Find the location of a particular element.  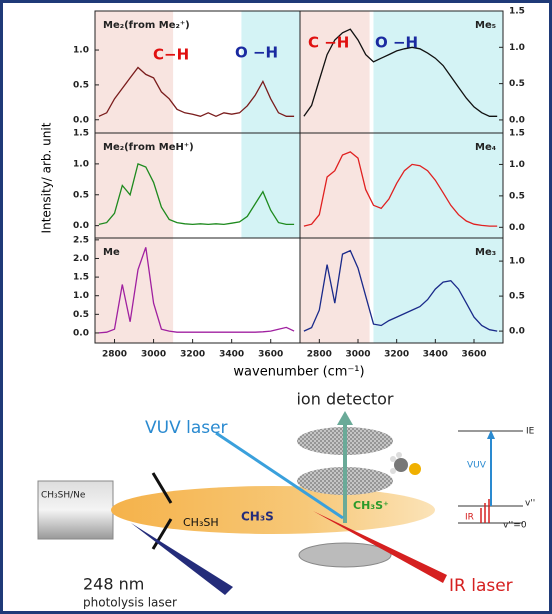

ir-beam is located at coordinates (380, 547).